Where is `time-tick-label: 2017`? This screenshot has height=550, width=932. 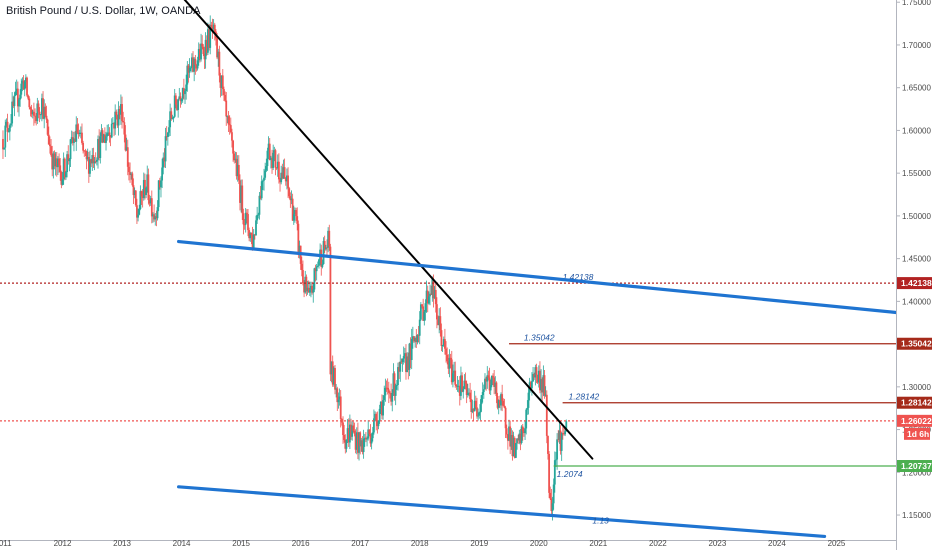
time-tick-label: 2017 is located at coordinates (360, 543).